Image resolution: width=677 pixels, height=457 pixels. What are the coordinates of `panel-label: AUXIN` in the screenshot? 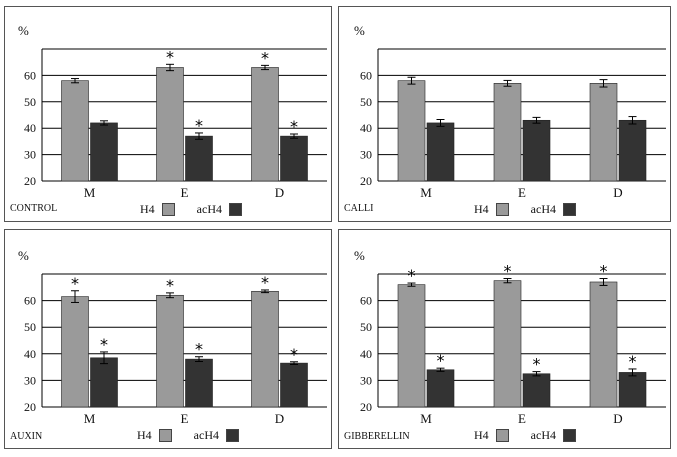 It's located at (26, 436).